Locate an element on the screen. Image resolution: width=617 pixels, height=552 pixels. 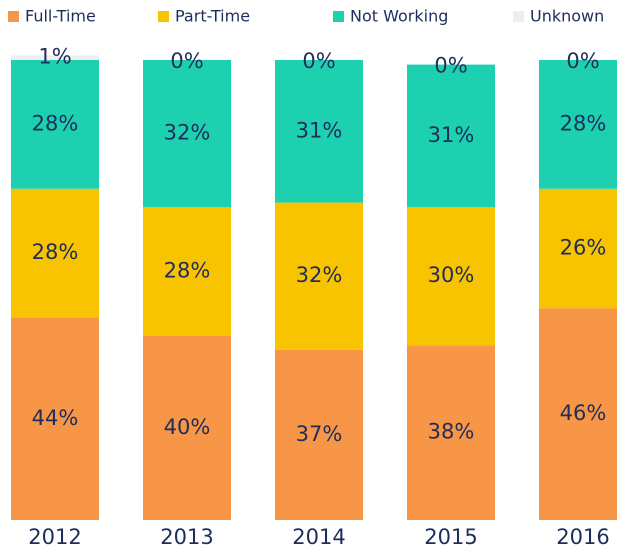
data-label: 38% is located at coordinates (451, 432).